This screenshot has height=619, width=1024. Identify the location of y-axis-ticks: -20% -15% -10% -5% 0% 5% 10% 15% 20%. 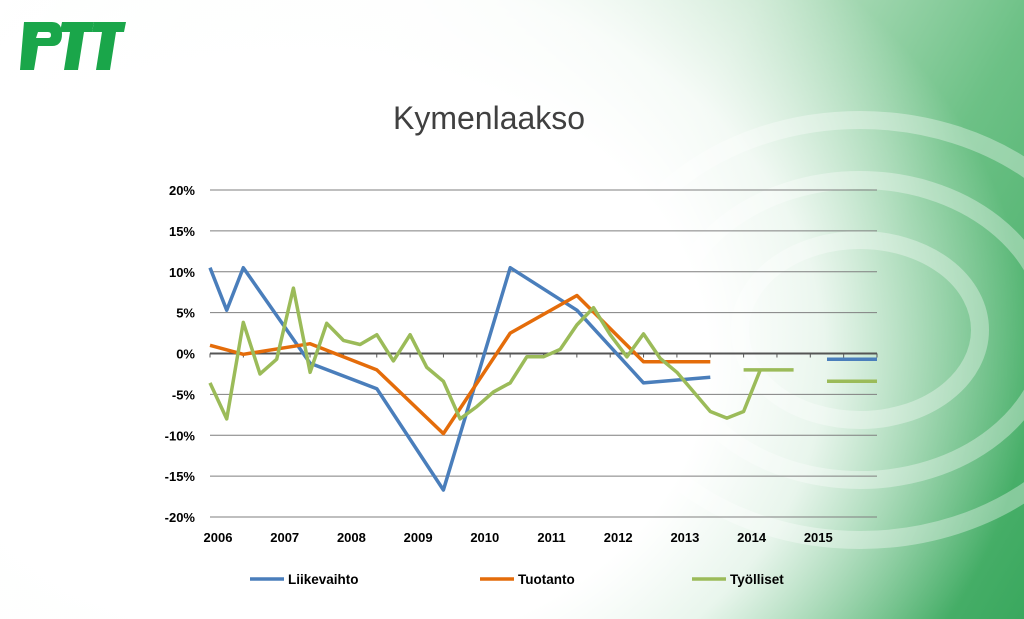
(180, 354).